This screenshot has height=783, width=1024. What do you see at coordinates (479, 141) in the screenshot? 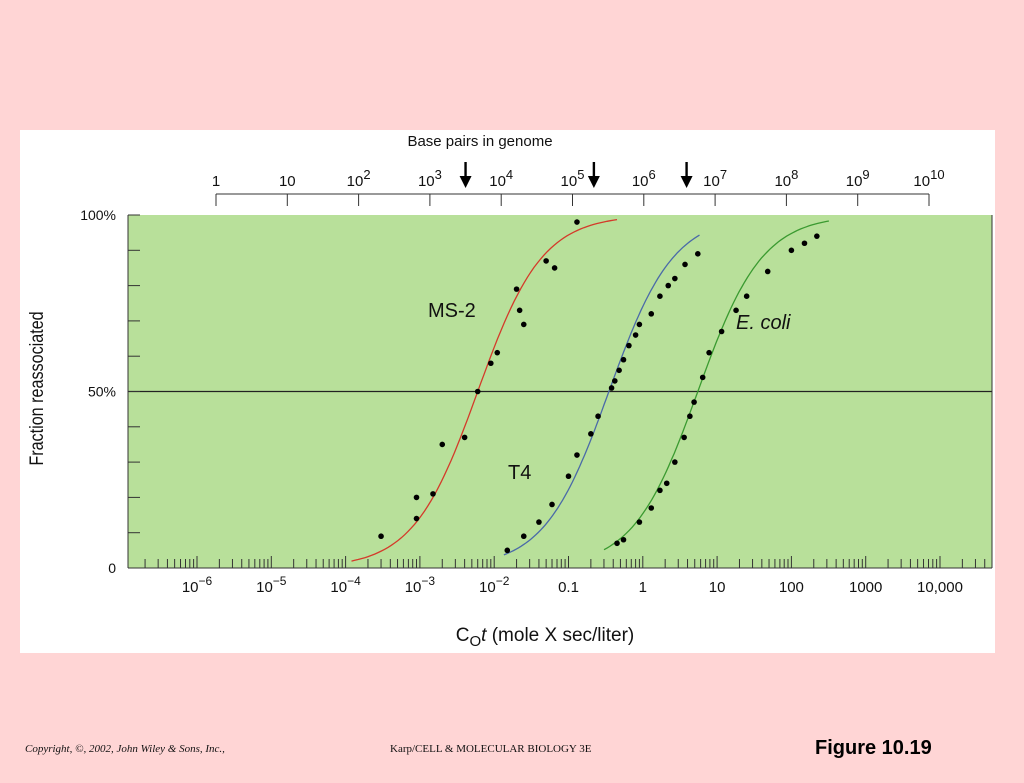
I see `top-axis-label: Base pairs in genome` at bounding box center [479, 141].